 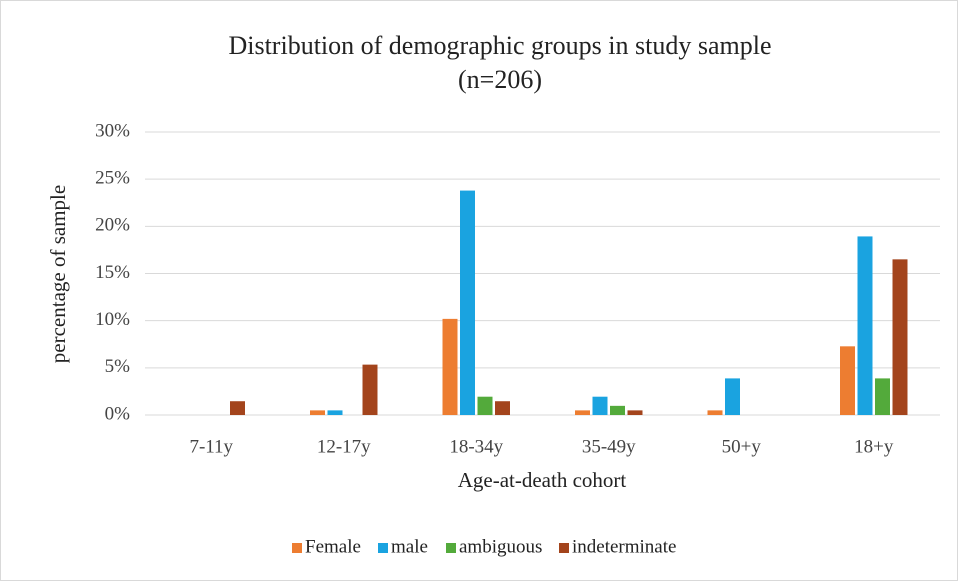 I want to click on x-axis-label: Age-at-death cohort, so click(x=542, y=480).